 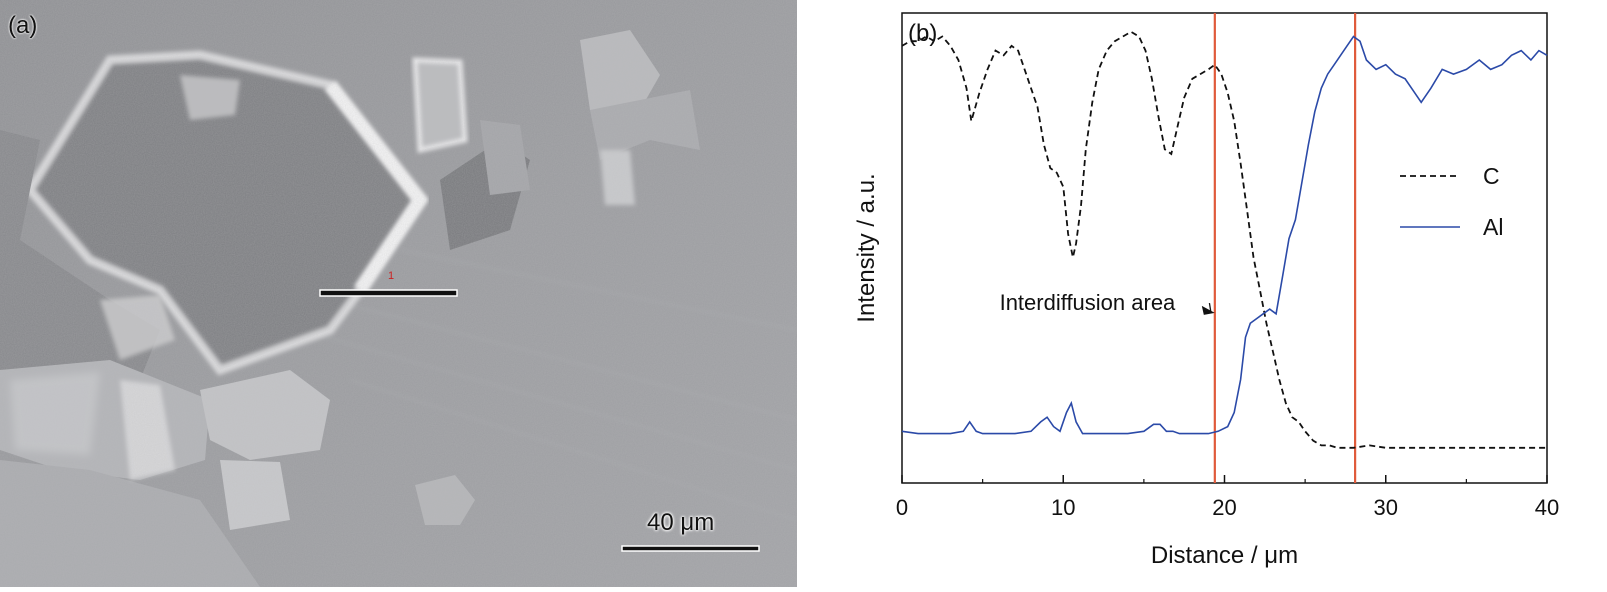 I want to click on x-tick-label: 10, so click(x=1063, y=507).